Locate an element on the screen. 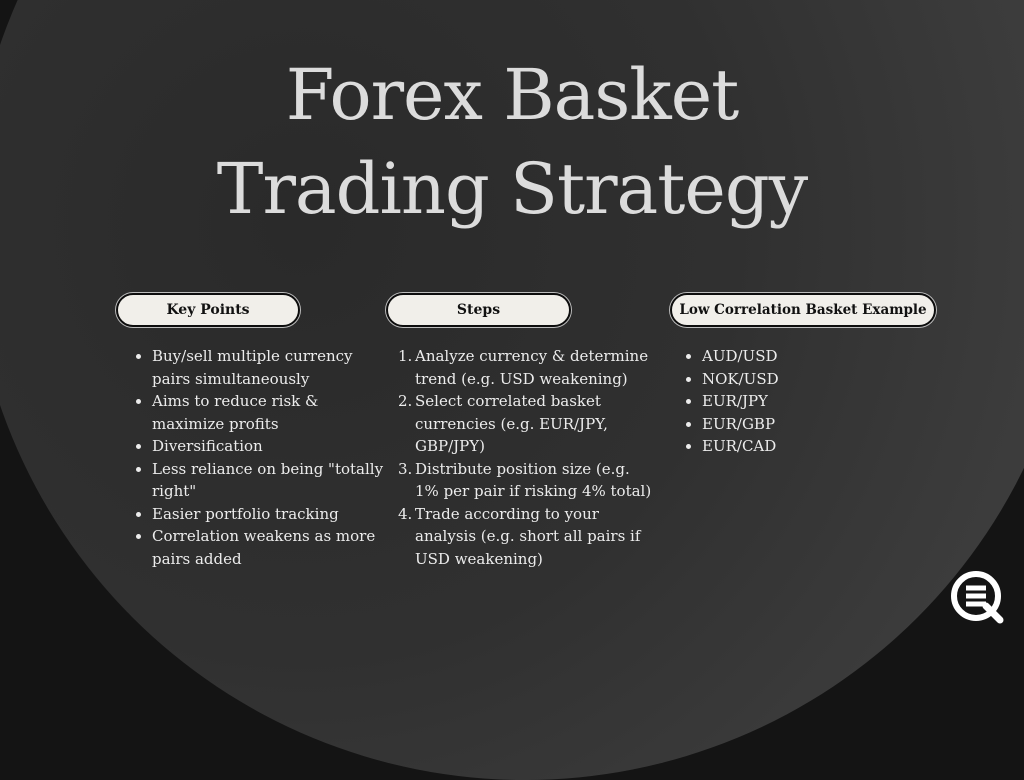 This screenshot has height=780, width=1024. step-number: 1. is located at coordinates (405, 356).